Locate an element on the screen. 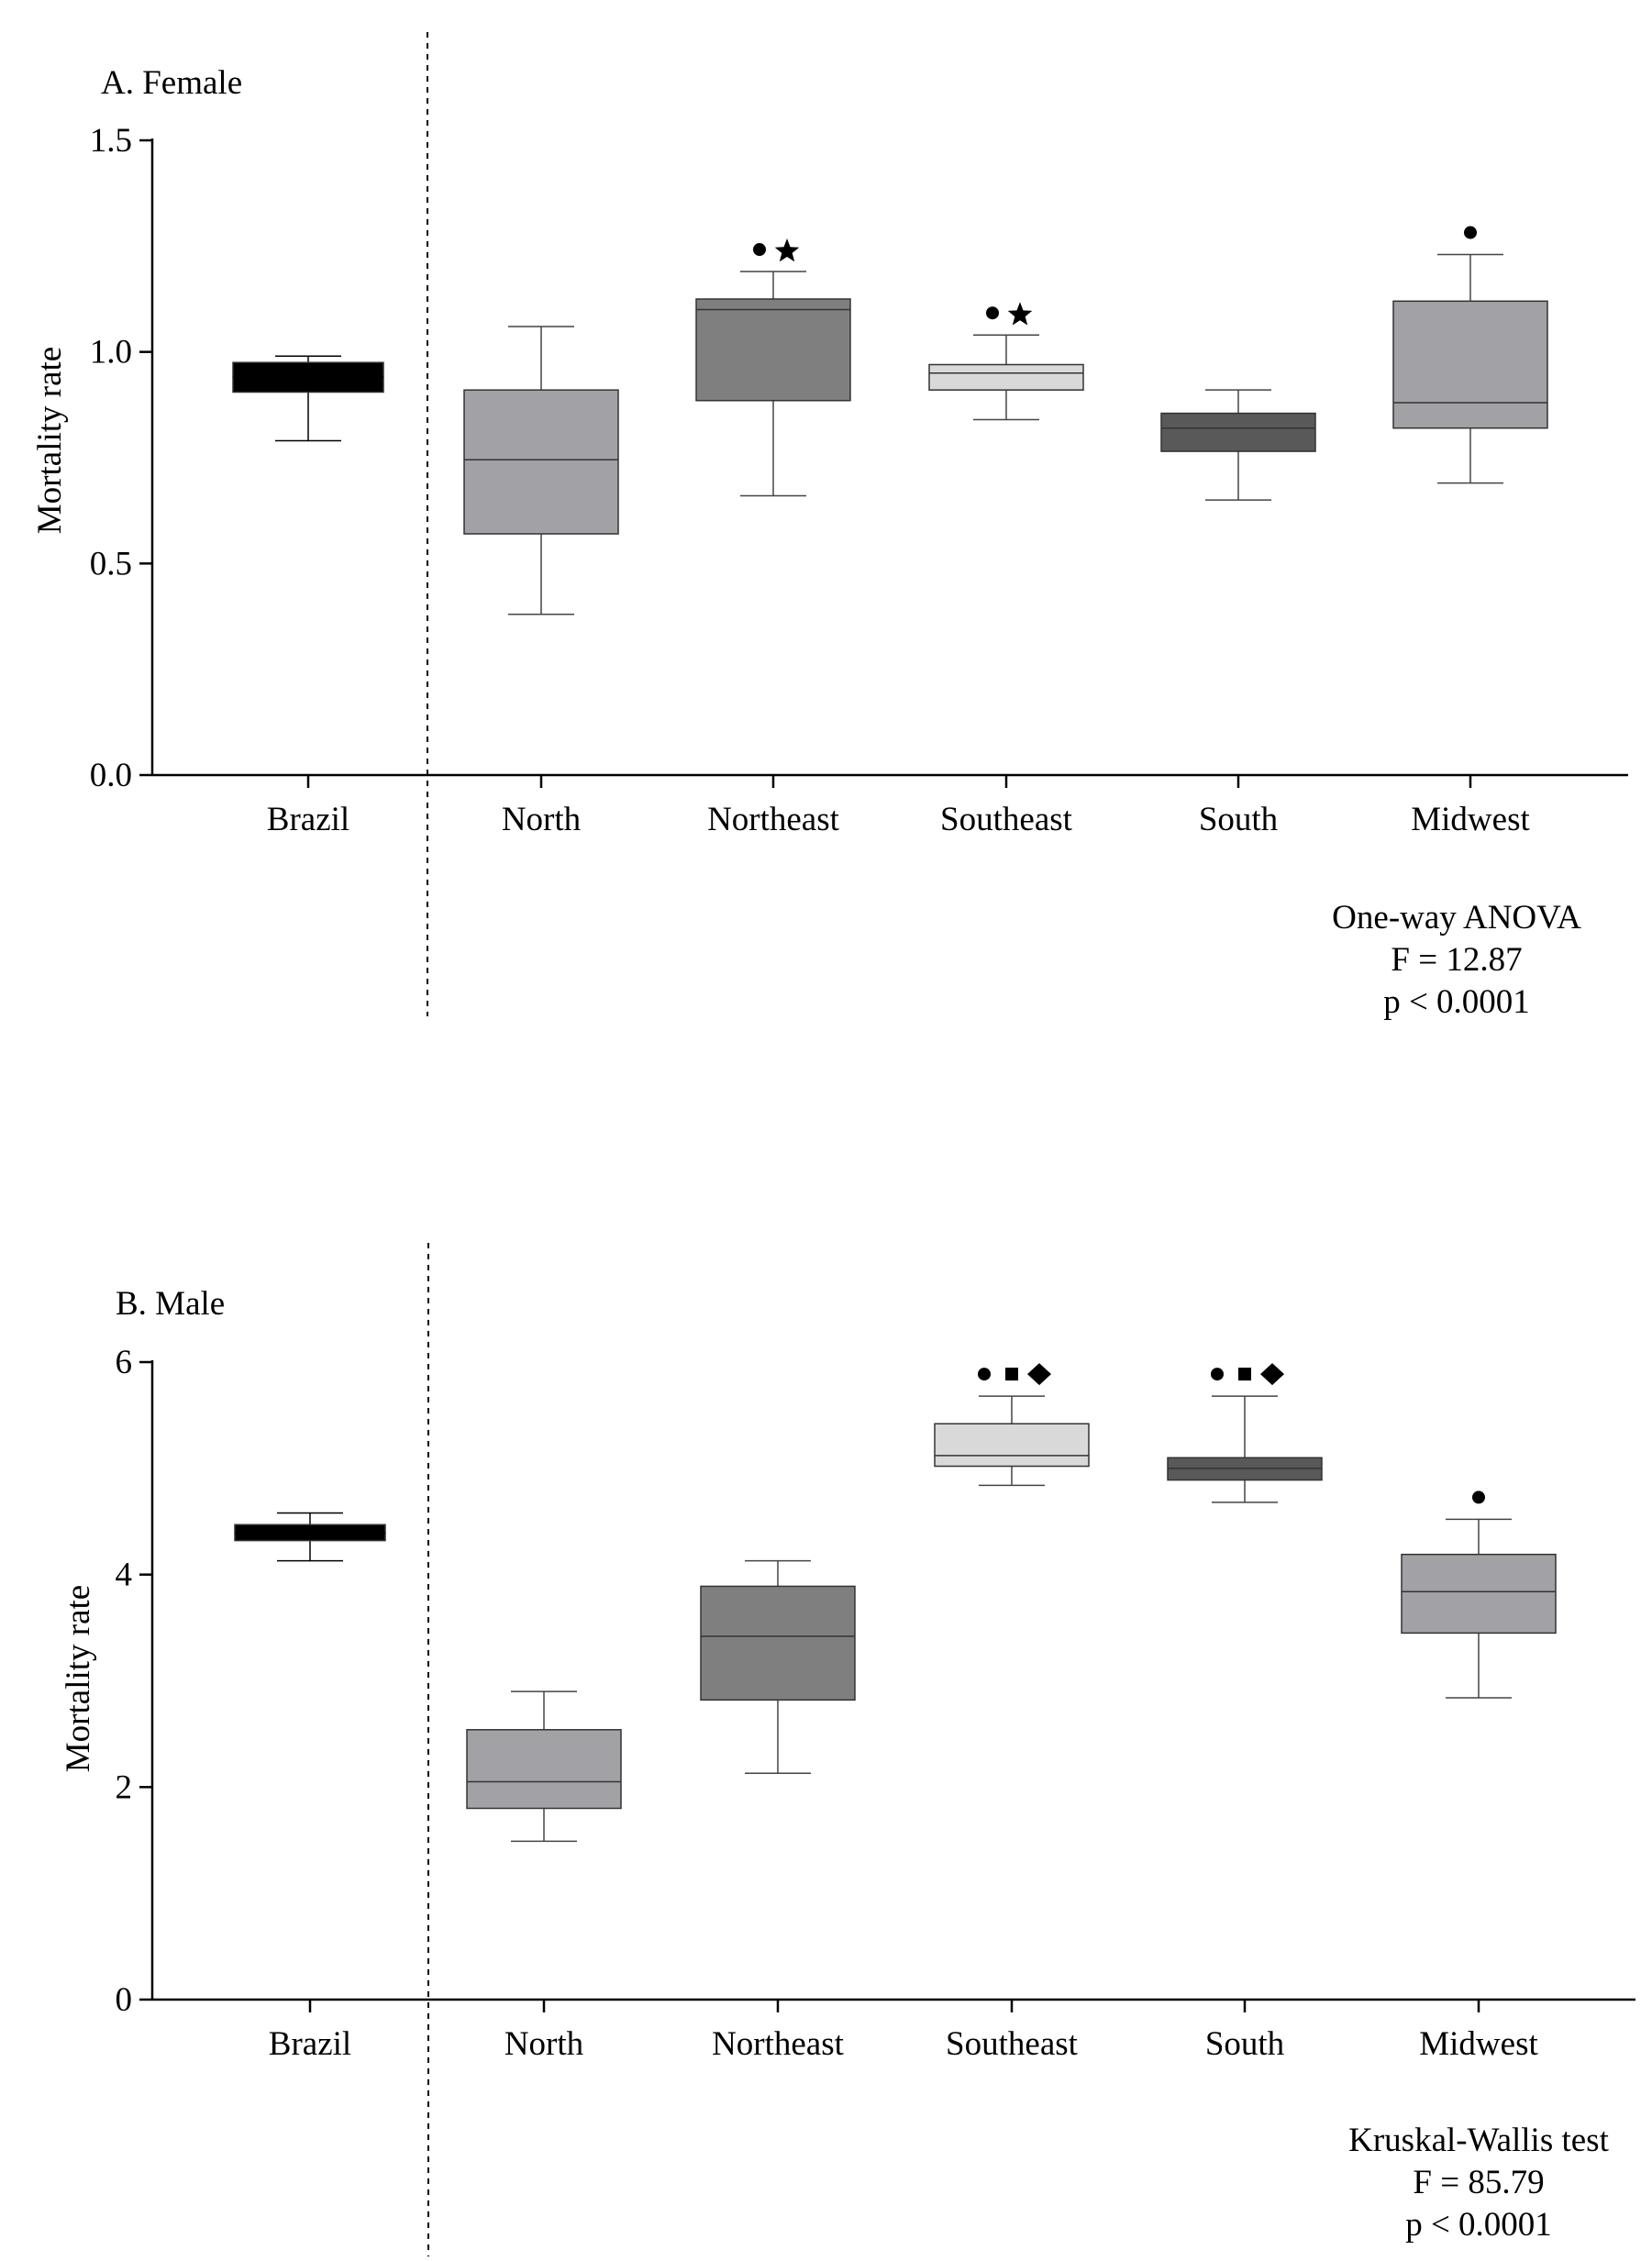  y-tick-label: 0.0 is located at coordinates (111, 775).